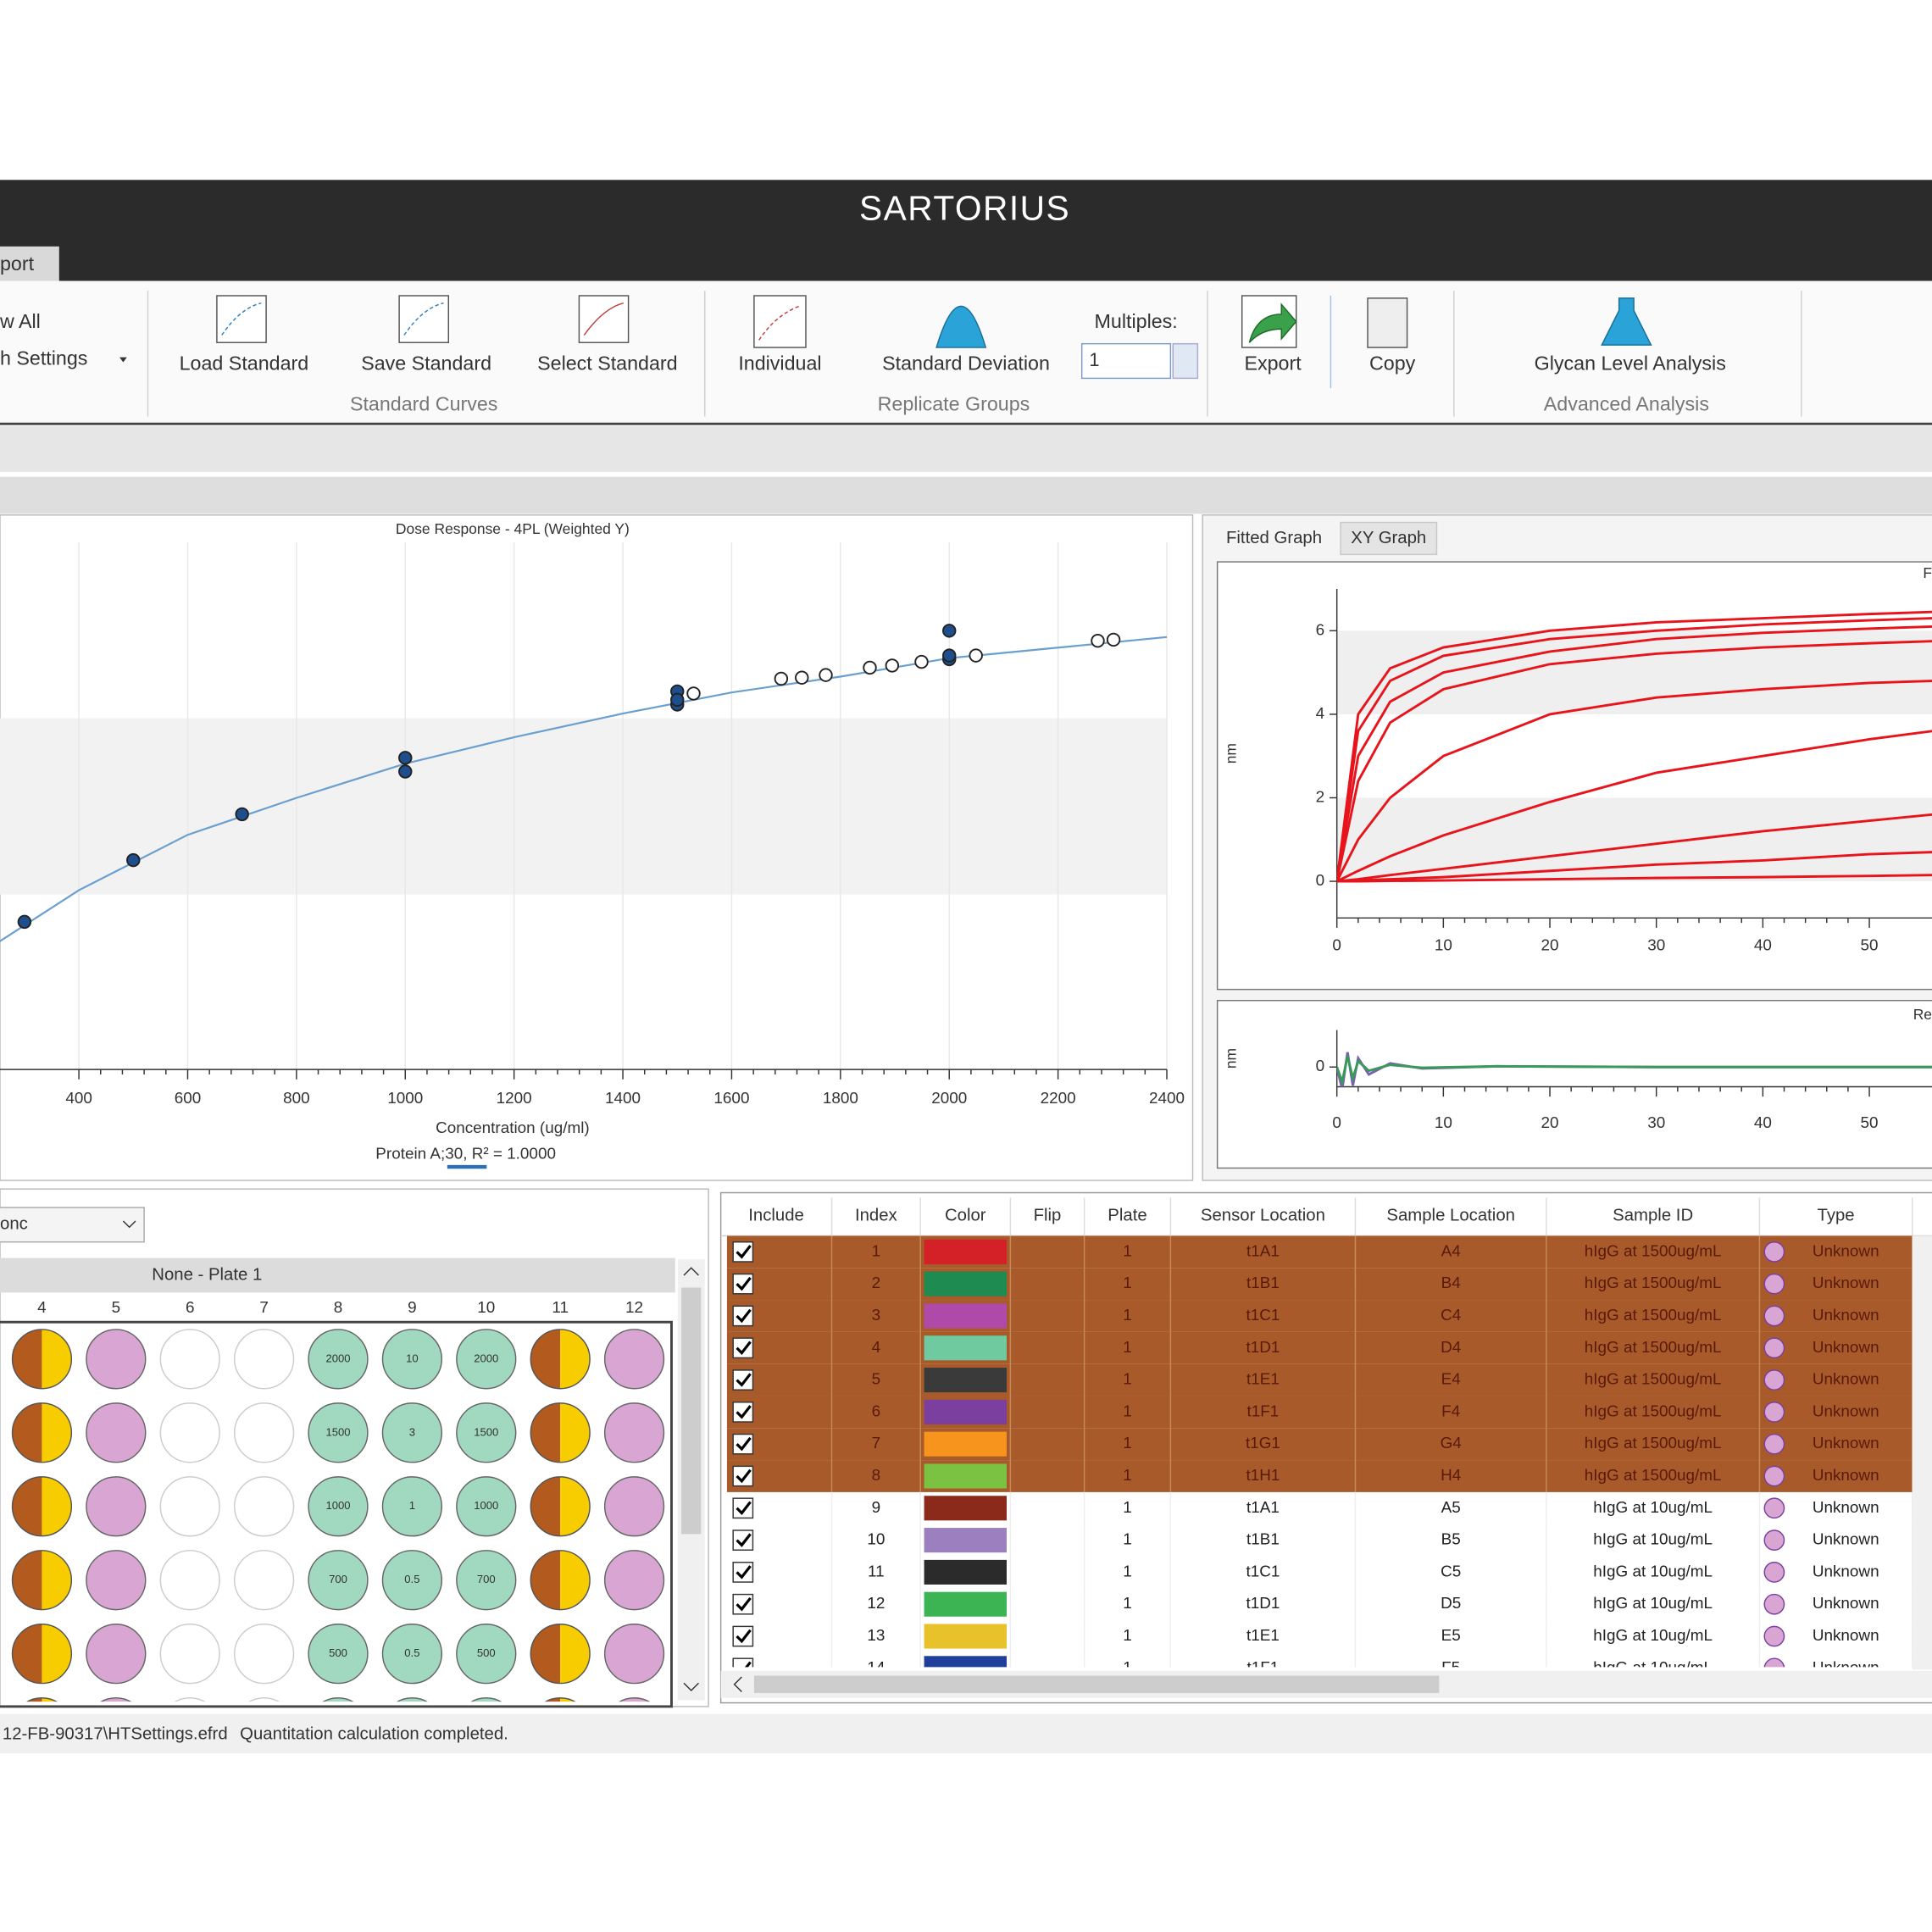  I want to click on ribbon-item: h Settings, so click(43, 358).